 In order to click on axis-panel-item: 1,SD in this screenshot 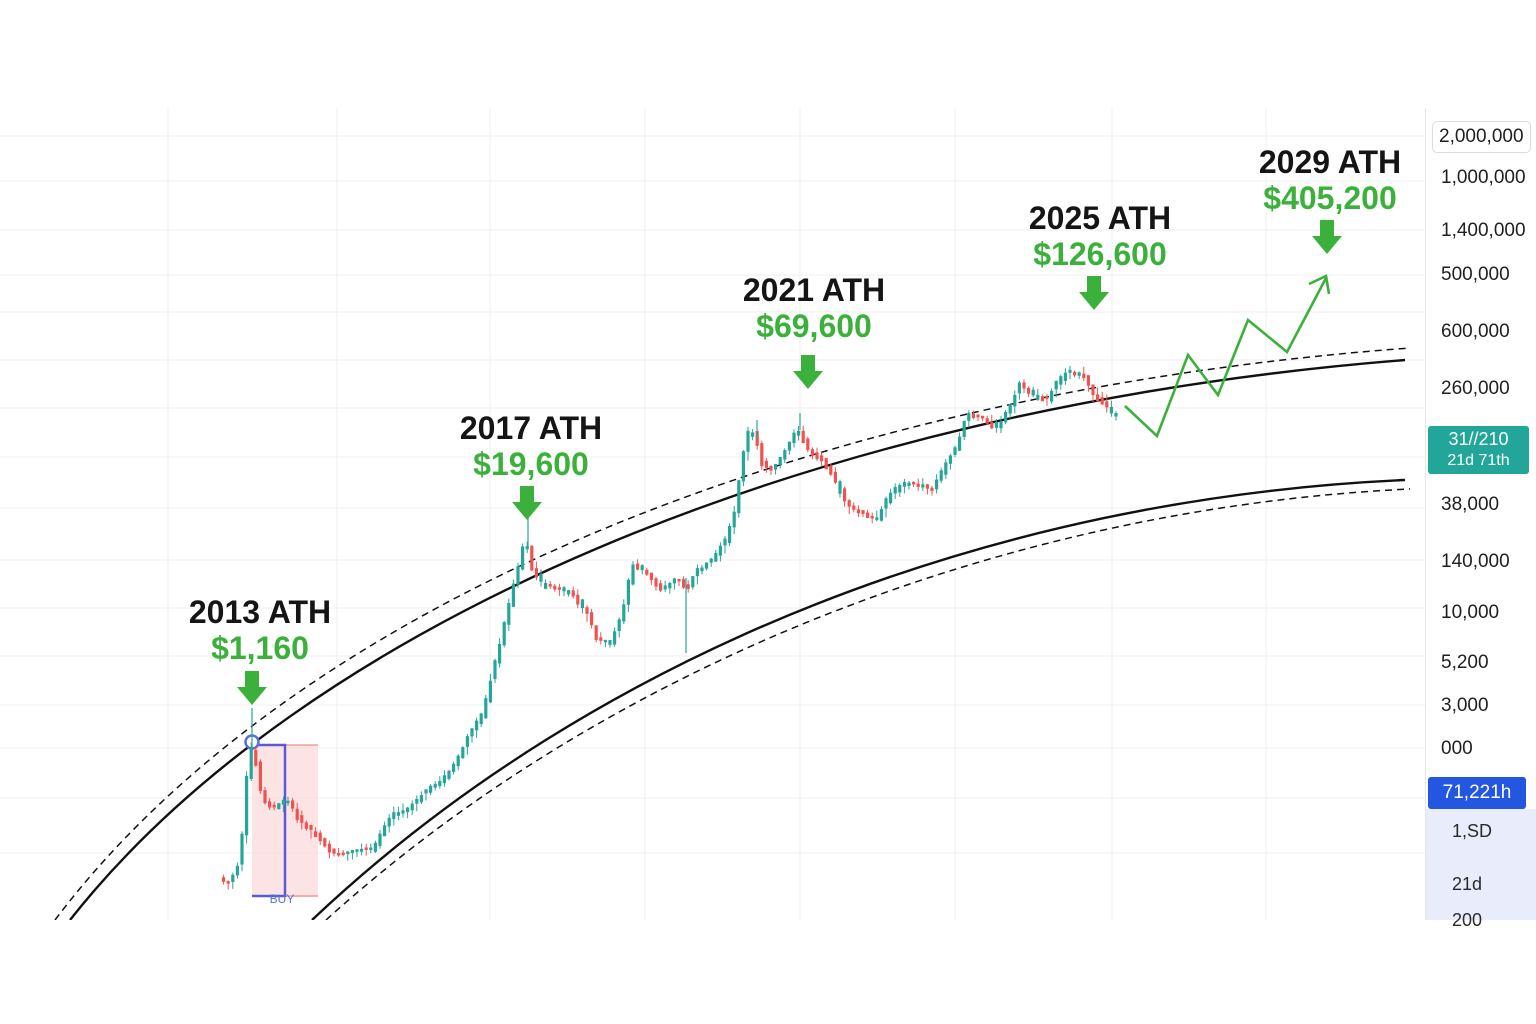, I will do `click(1472, 831)`.